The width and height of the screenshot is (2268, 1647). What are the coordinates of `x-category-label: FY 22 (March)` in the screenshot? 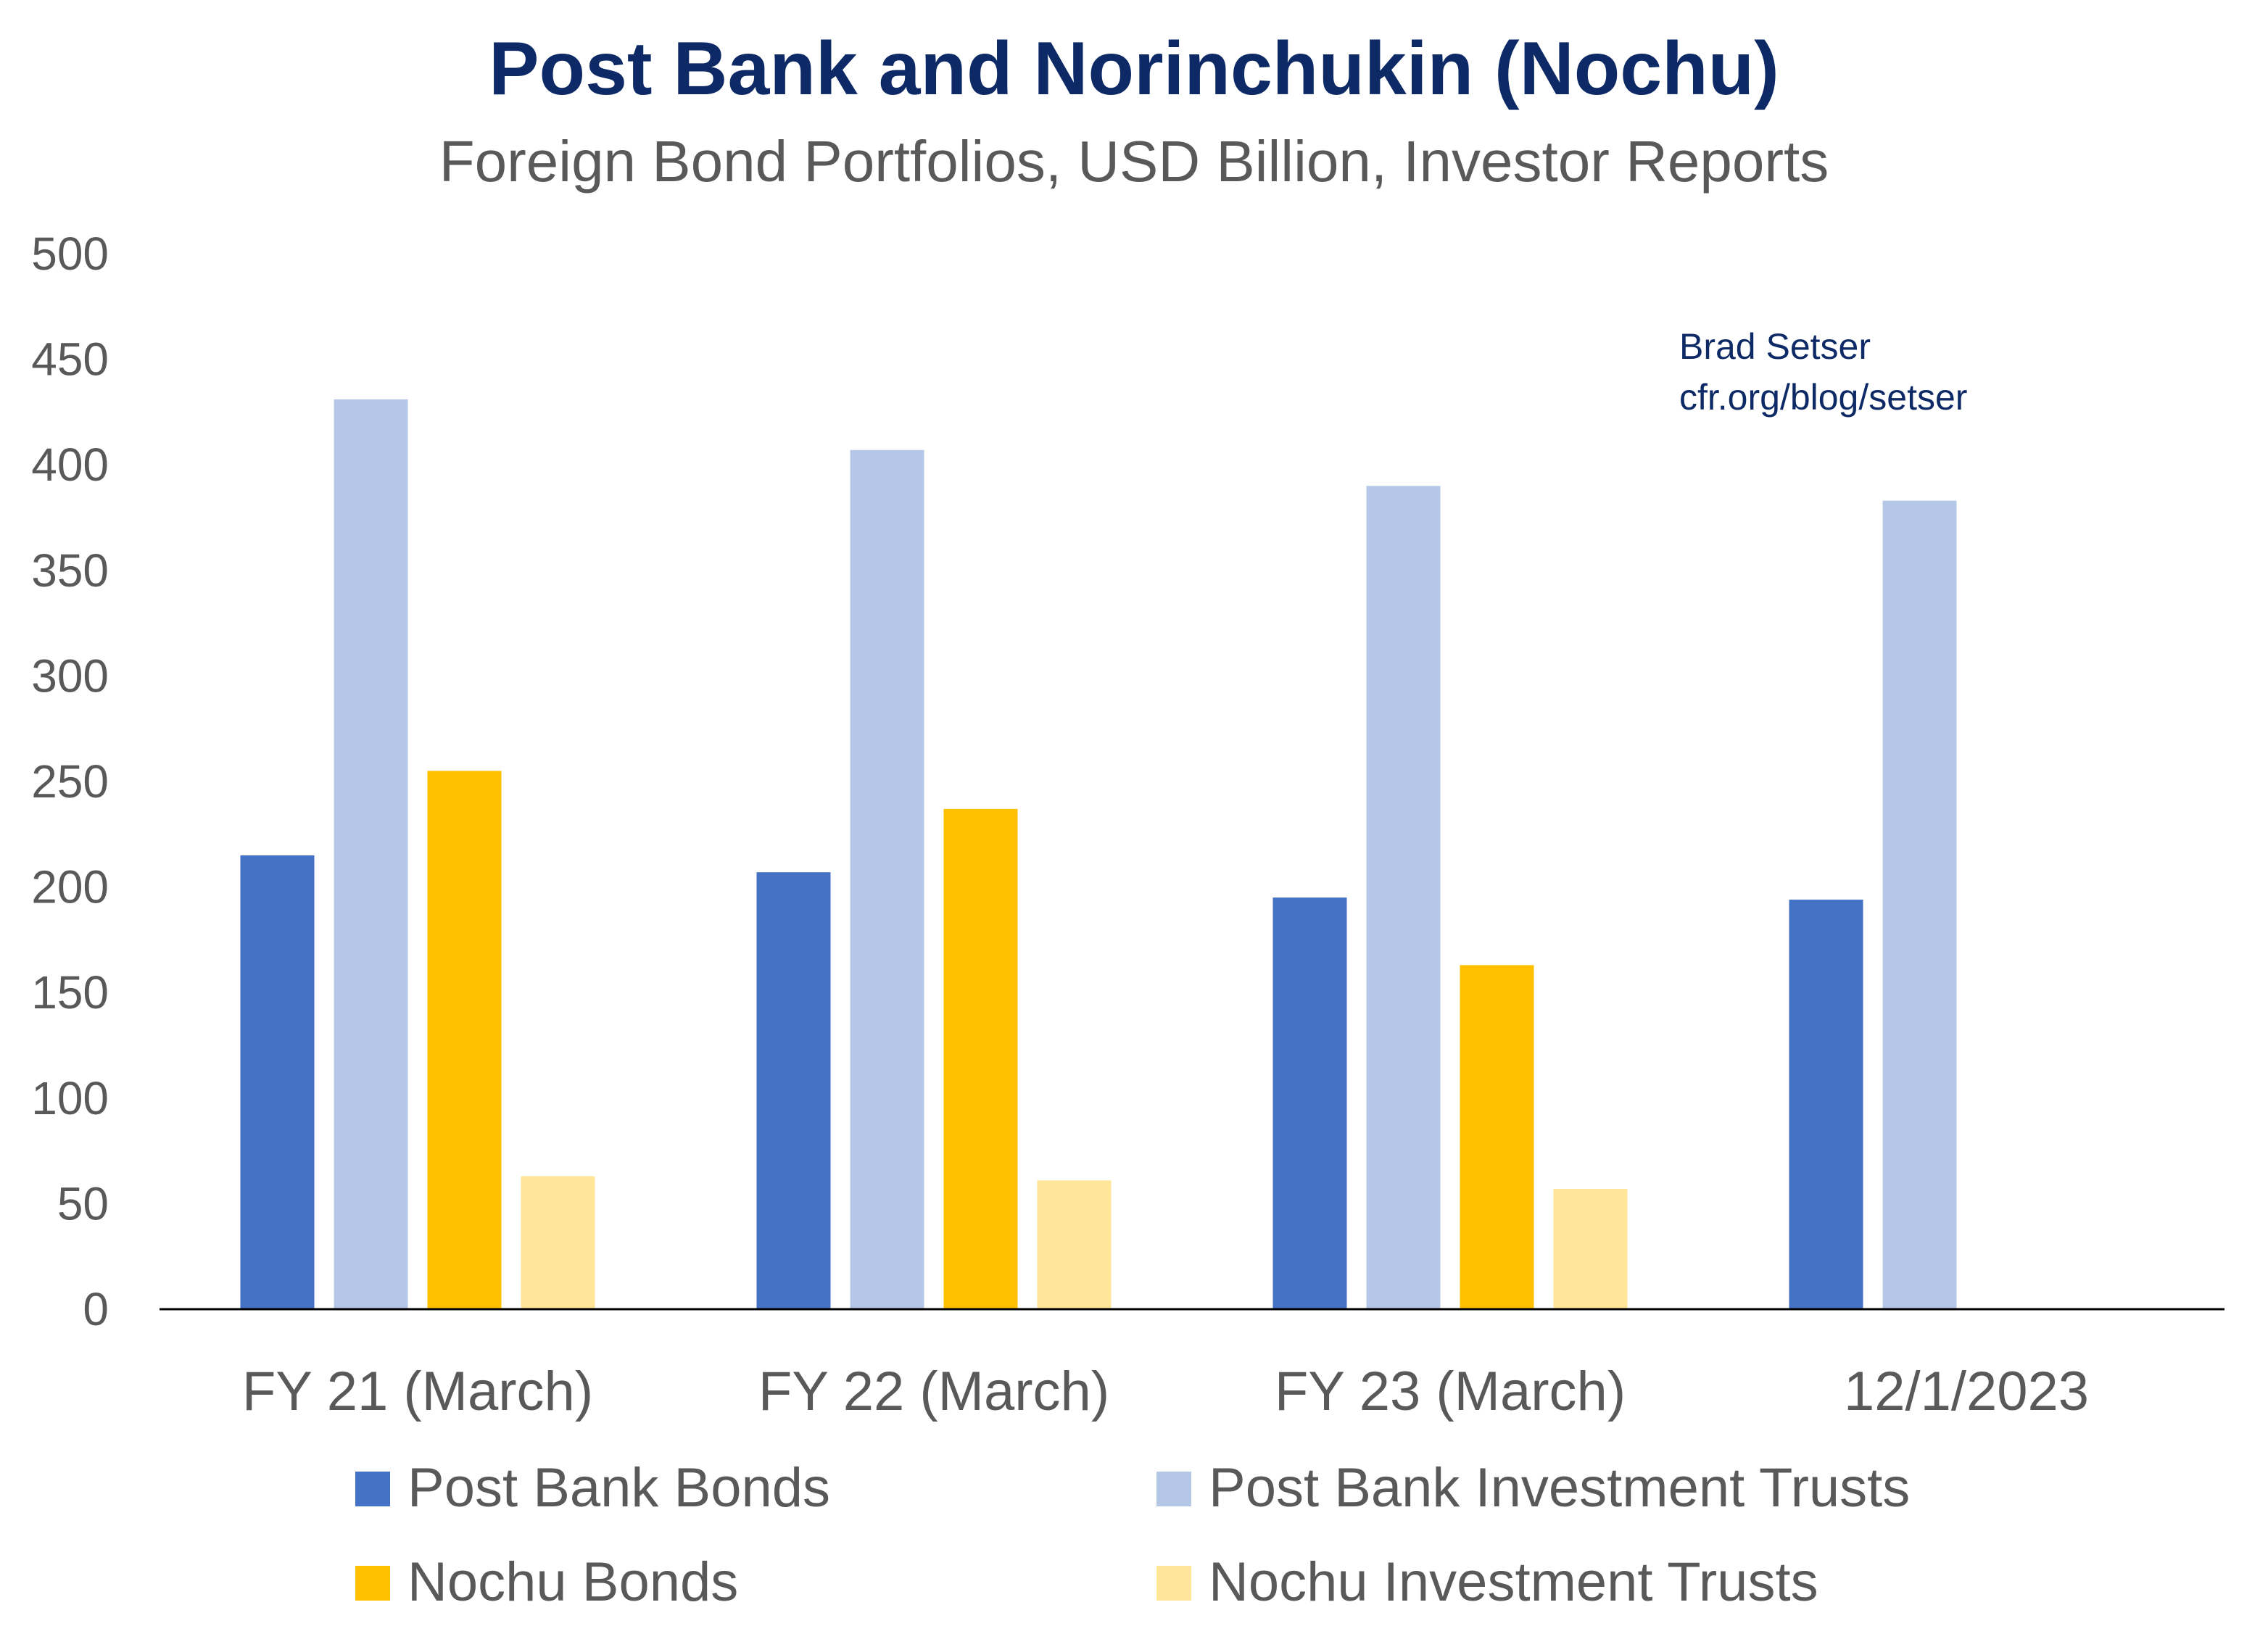 It's located at (933, 1391).